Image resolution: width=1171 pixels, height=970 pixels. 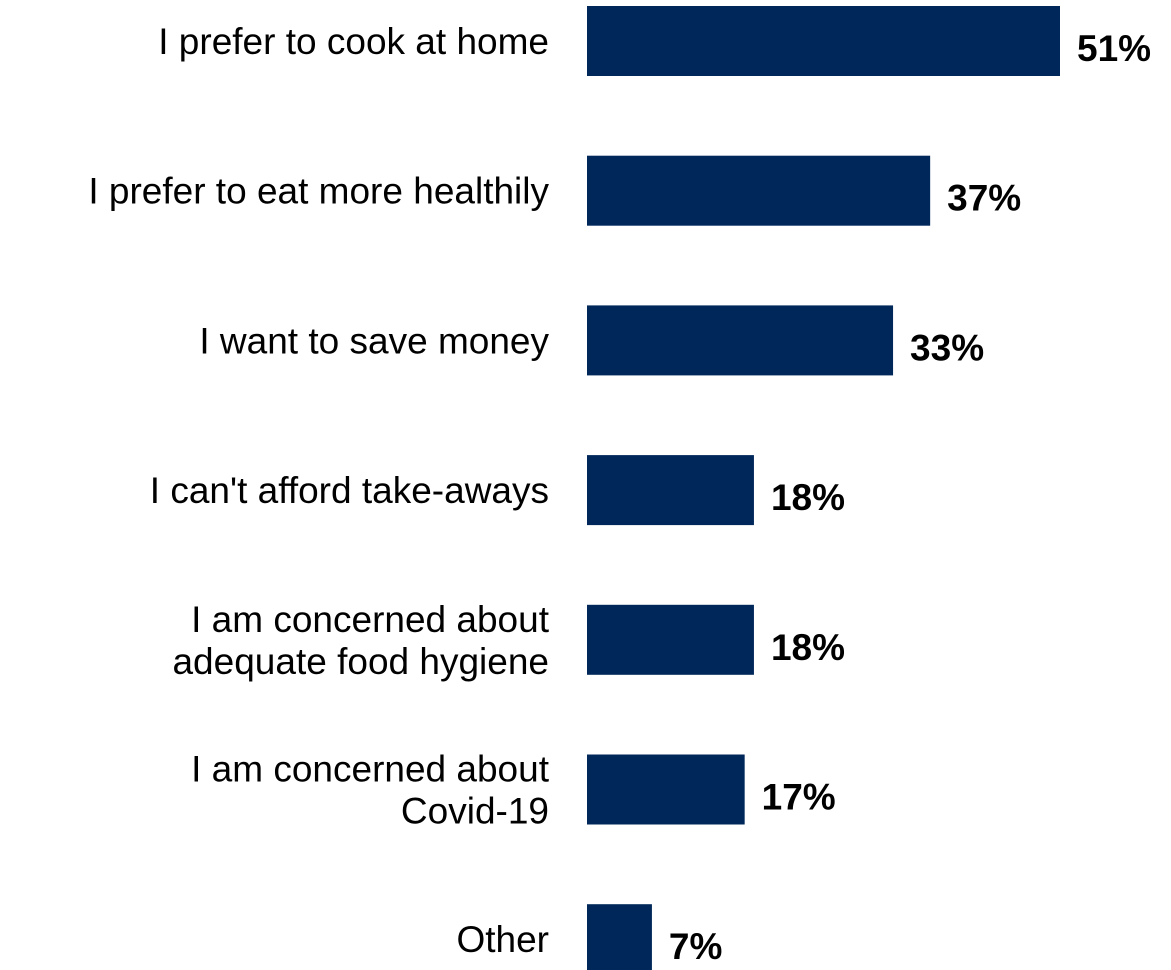 What do you see at coordinates (1114, 48) in the screenshot?
I see `value-label: 51%` at bounding box center [1114, 48].